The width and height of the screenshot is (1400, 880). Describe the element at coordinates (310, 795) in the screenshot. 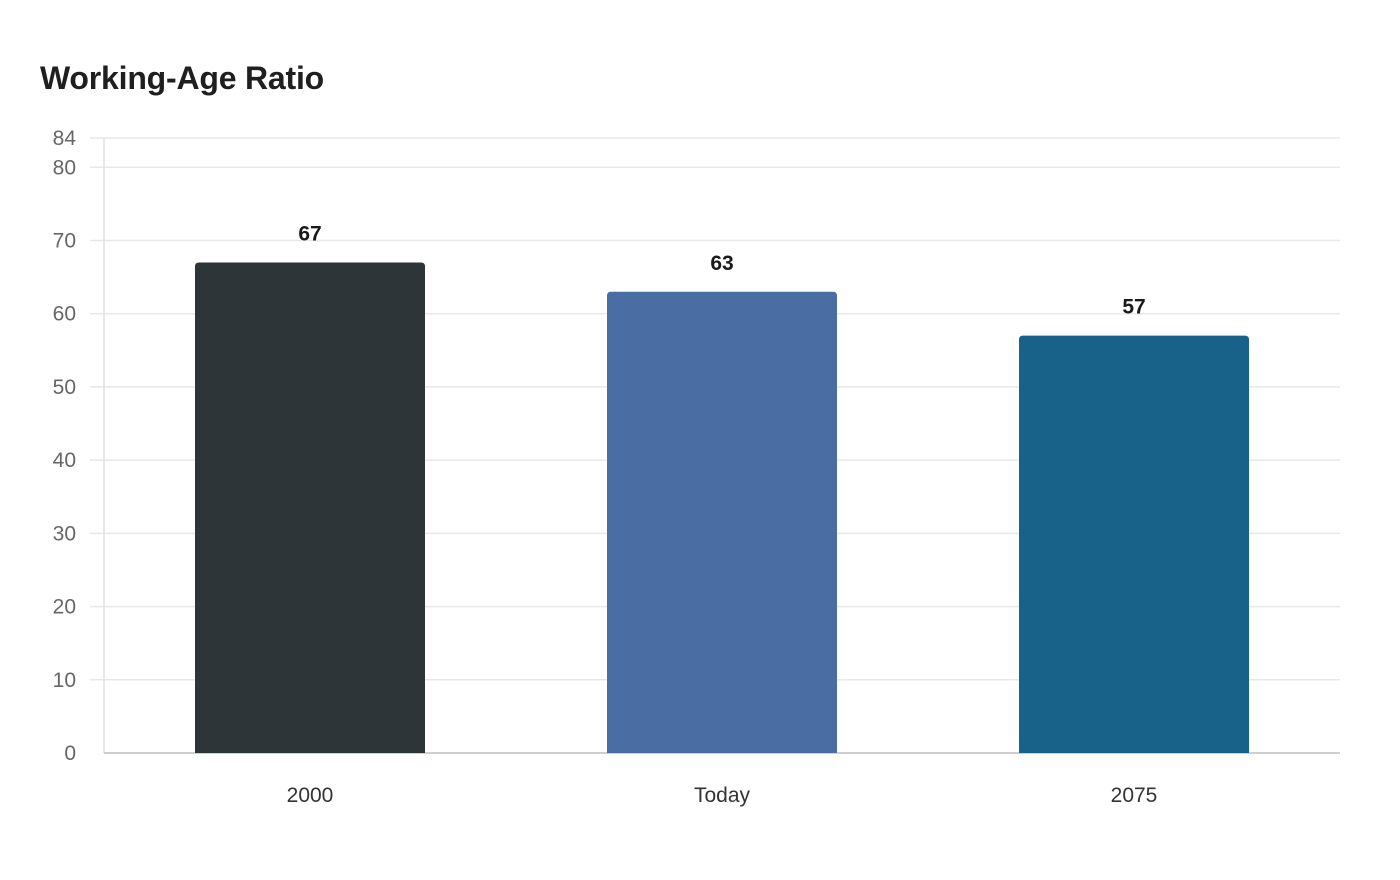

I see `x-tick-label: 2000` at that location.